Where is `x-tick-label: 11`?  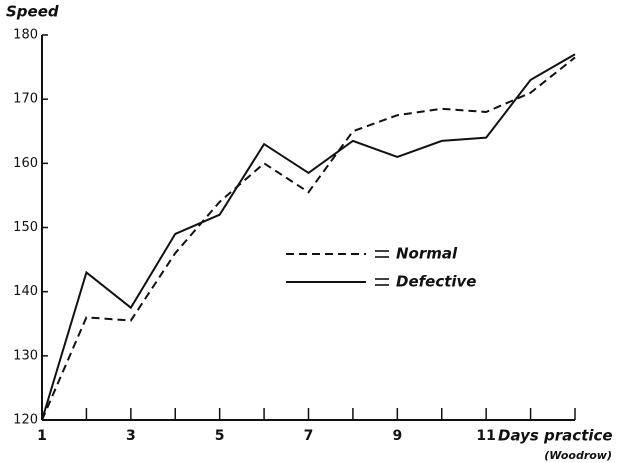
x-tick-label: 11 is located at coordinates (485, 436).